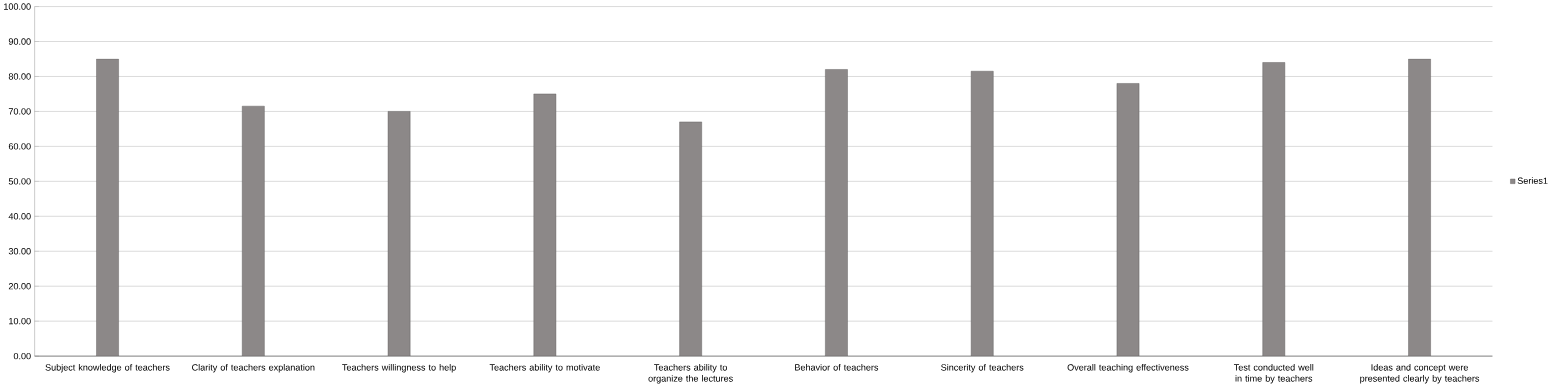 This screenshot has height=387, width=1553. Describe the element at coordinates (19, 76) in the screenshot. I see `y-tick-label: 80.00` at that location.